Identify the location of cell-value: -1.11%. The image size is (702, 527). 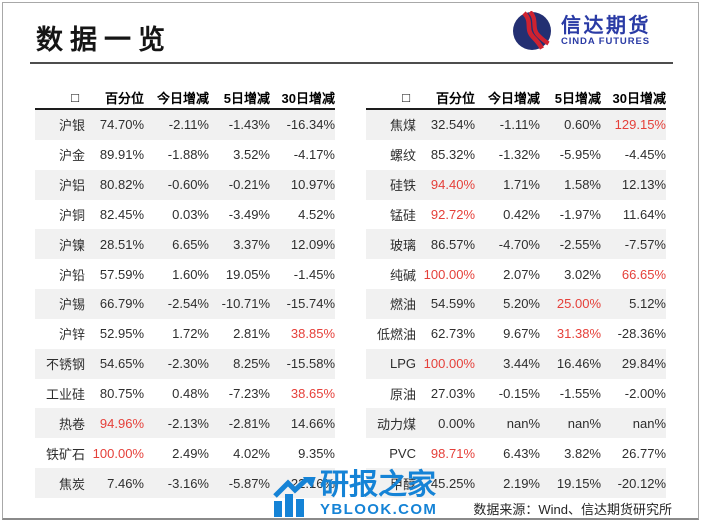
(519, 125).